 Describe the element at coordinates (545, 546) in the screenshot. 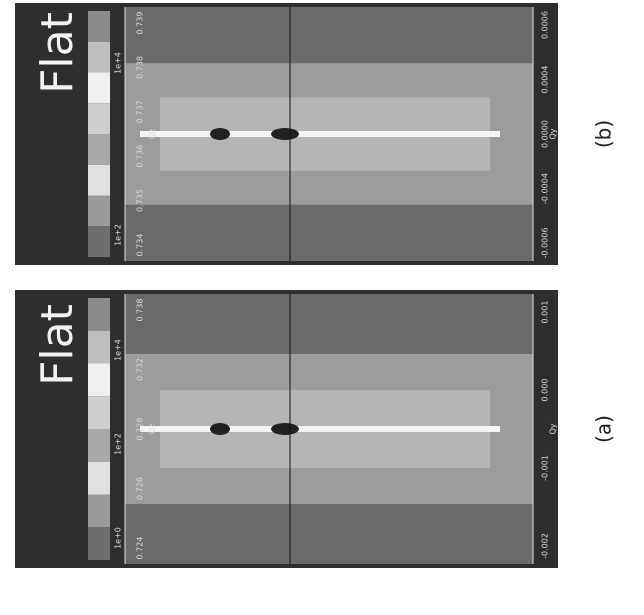

I see `qy-tick-label: -0.002` at that location.